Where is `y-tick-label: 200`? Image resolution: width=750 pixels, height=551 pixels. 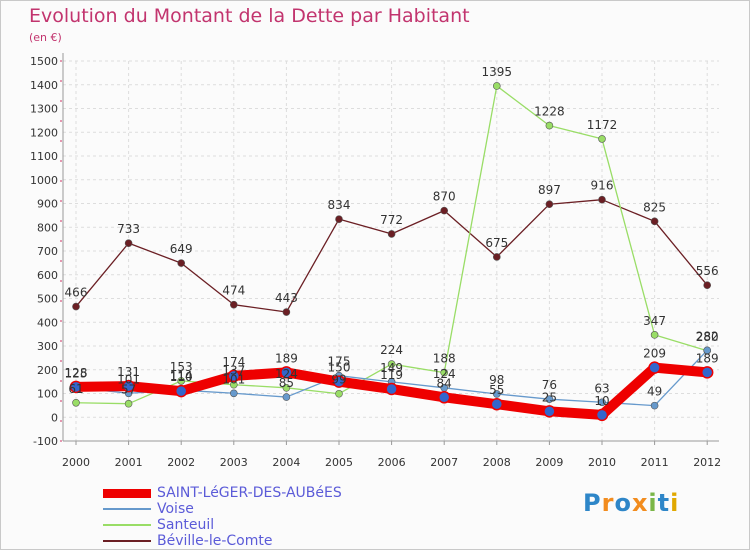 y-tick-label: 200 is located at coordinates (47, 370).